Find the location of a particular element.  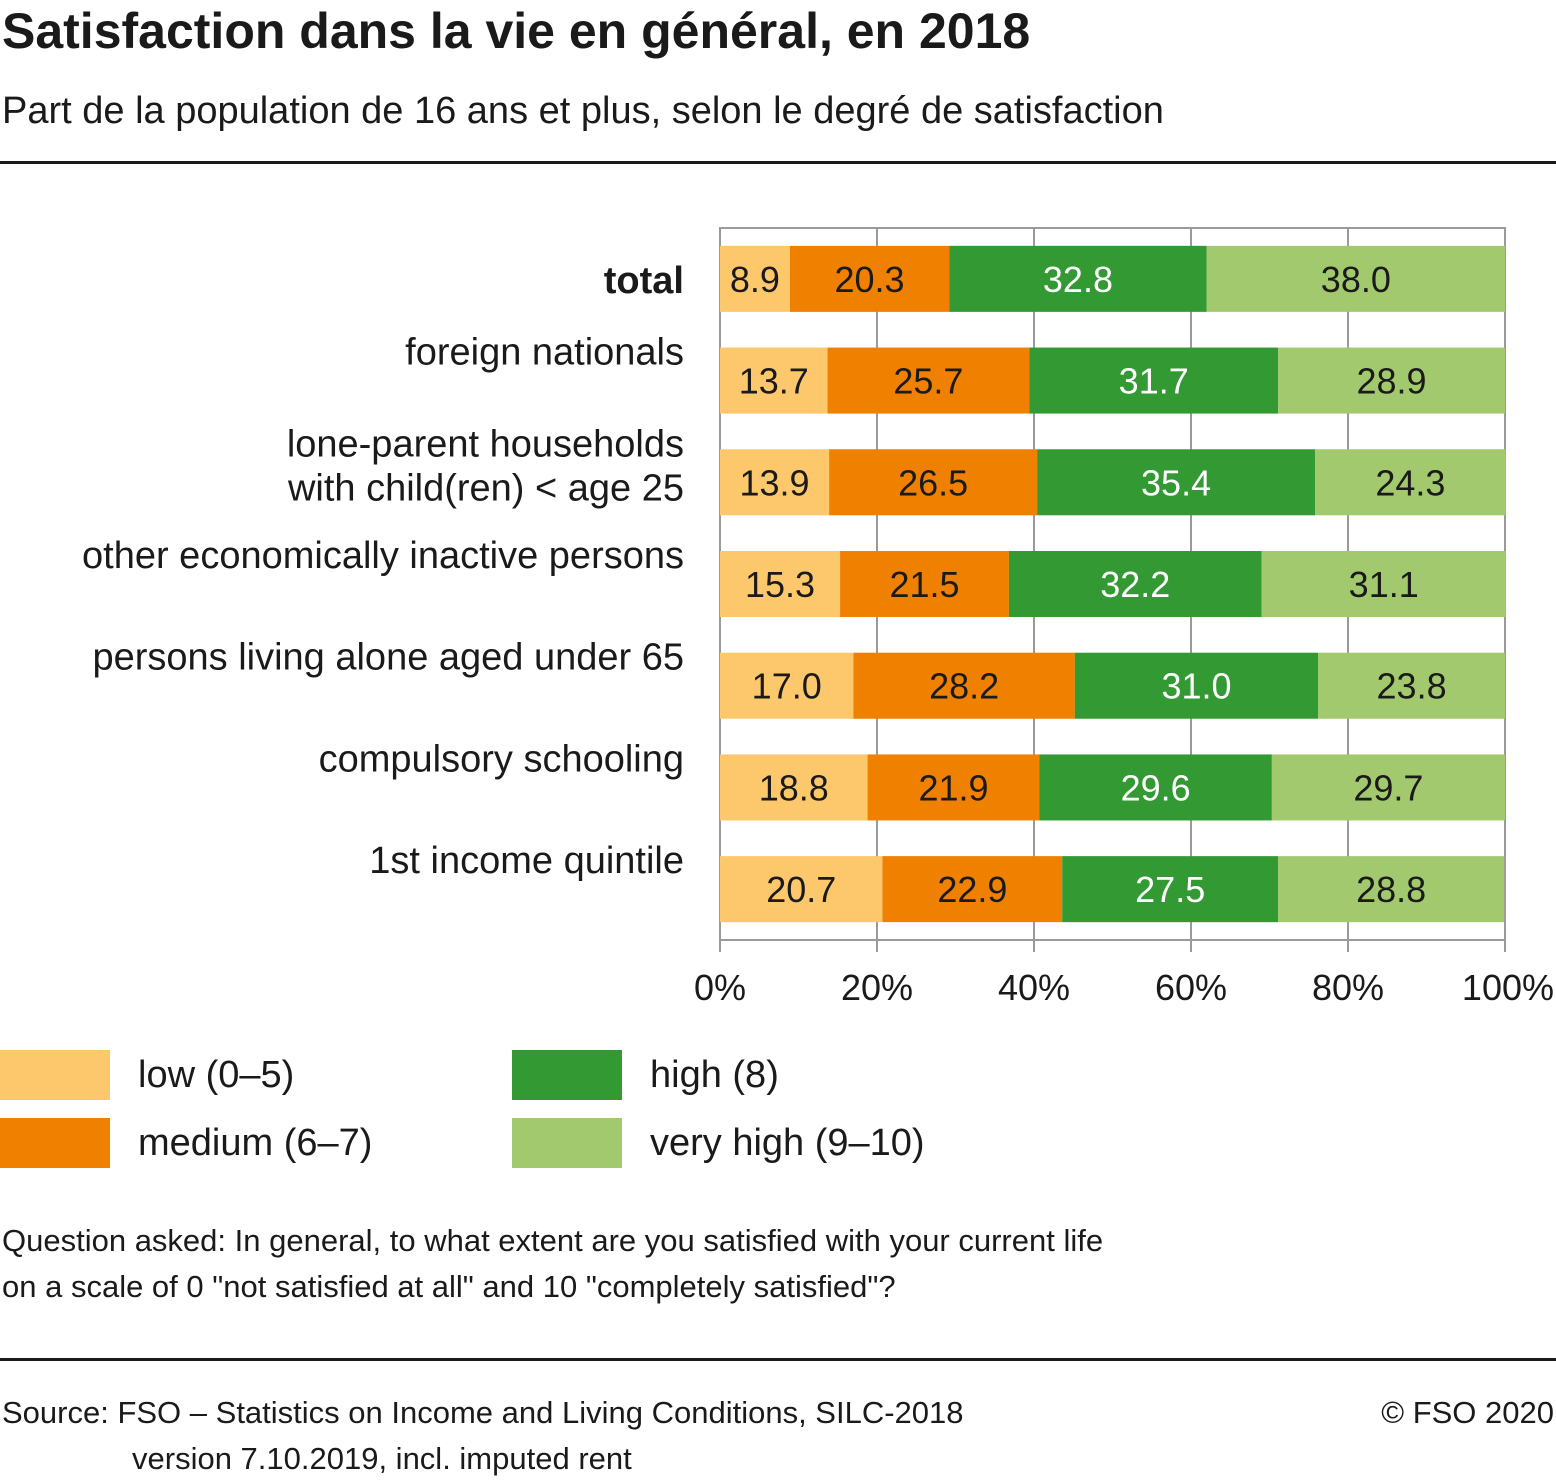

top-divider is located at coordinates (778, 162).